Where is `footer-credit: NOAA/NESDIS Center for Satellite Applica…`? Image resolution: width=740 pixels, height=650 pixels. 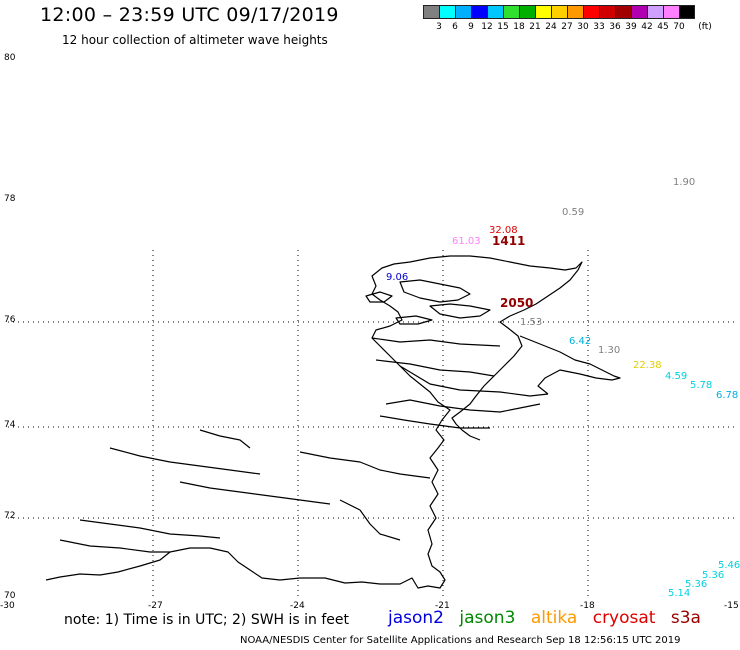 footer-credit: NOAA/NESDIS Center for Satellite Applica… is located at coordinates (460, 640).